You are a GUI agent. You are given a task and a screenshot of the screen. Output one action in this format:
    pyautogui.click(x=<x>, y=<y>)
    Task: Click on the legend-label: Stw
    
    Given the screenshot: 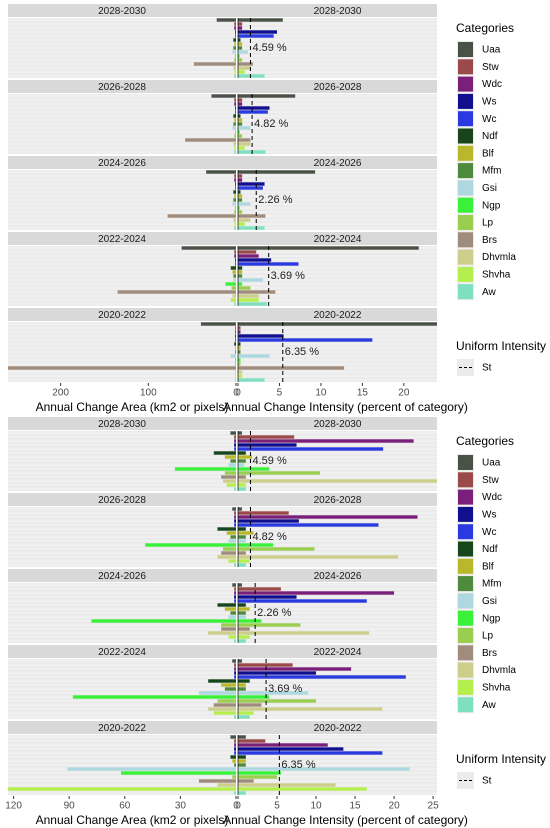 What is the action you would take?
    pyautogui.click(x=490, y=67)
    